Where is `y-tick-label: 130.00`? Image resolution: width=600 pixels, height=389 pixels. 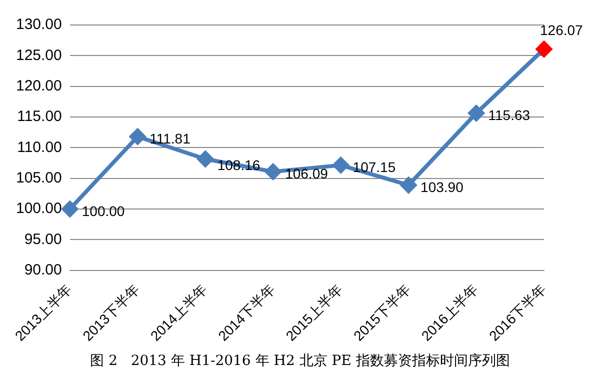
y-tick-label: 130.00 is located at coordinates (39, 25).